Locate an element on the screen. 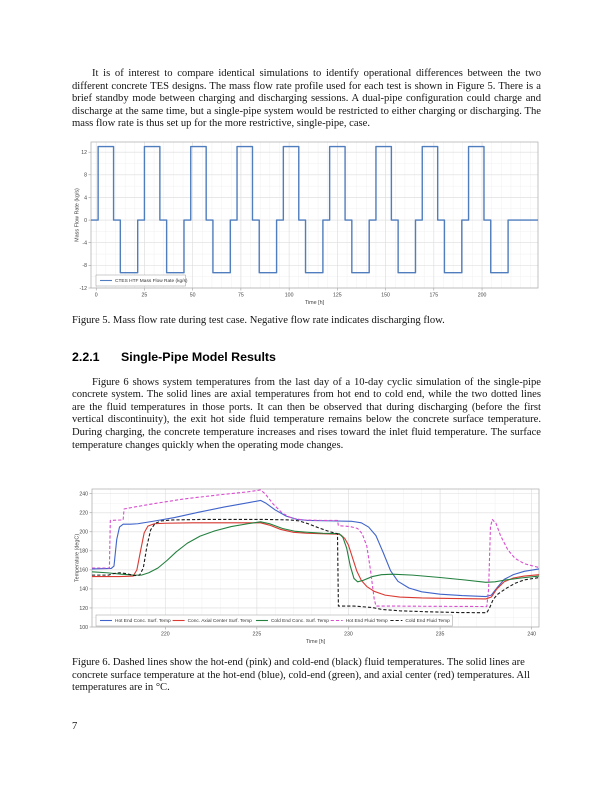 The height and width of the screenshot is (792, 612). svg-text: 4 is located at coordinates (85, 198).